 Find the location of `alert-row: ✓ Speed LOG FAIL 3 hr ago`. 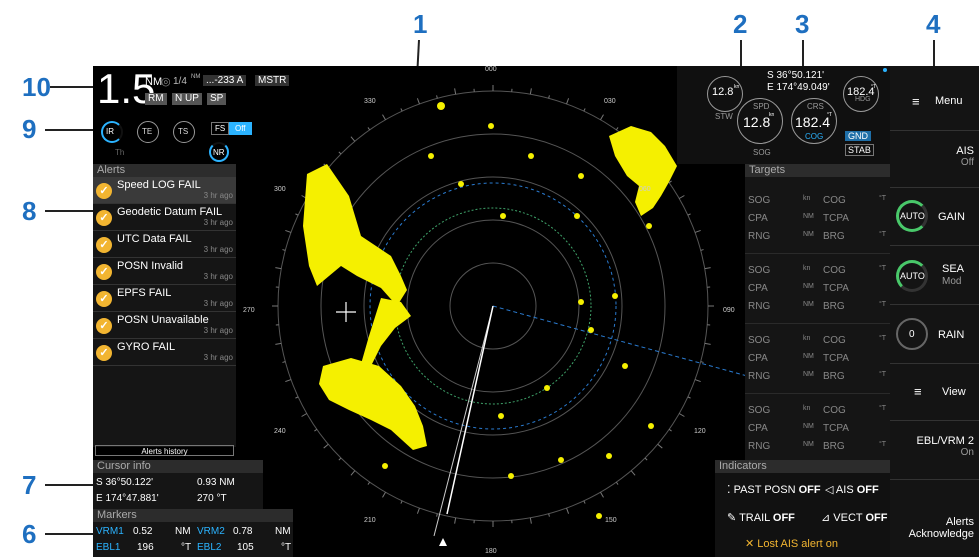

alert-row: ✓ Speed LOG FAIL 3 hr ago is located at coordinates (164, 190).